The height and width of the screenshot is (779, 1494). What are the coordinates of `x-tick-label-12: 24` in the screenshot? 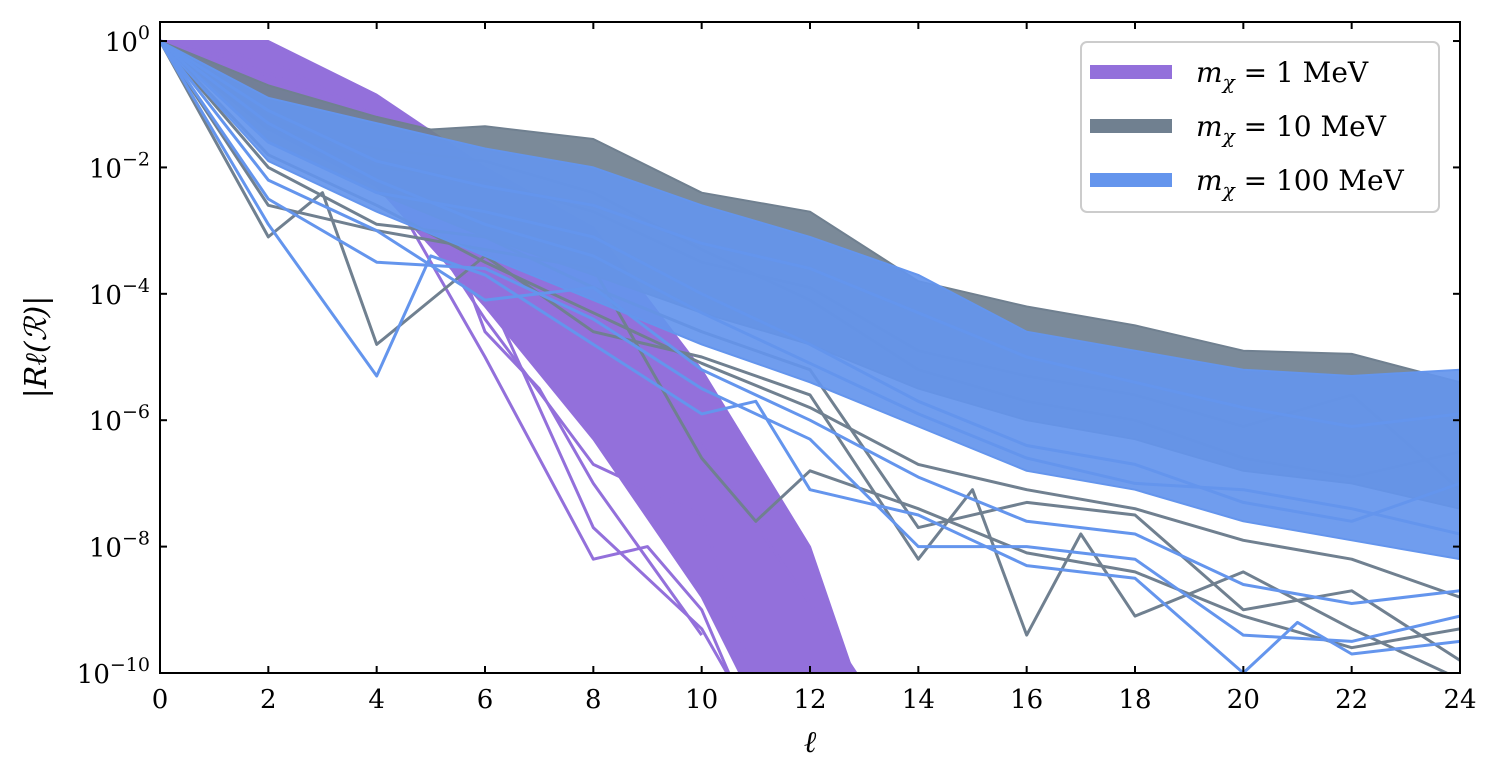 It's located at (1459, 700).